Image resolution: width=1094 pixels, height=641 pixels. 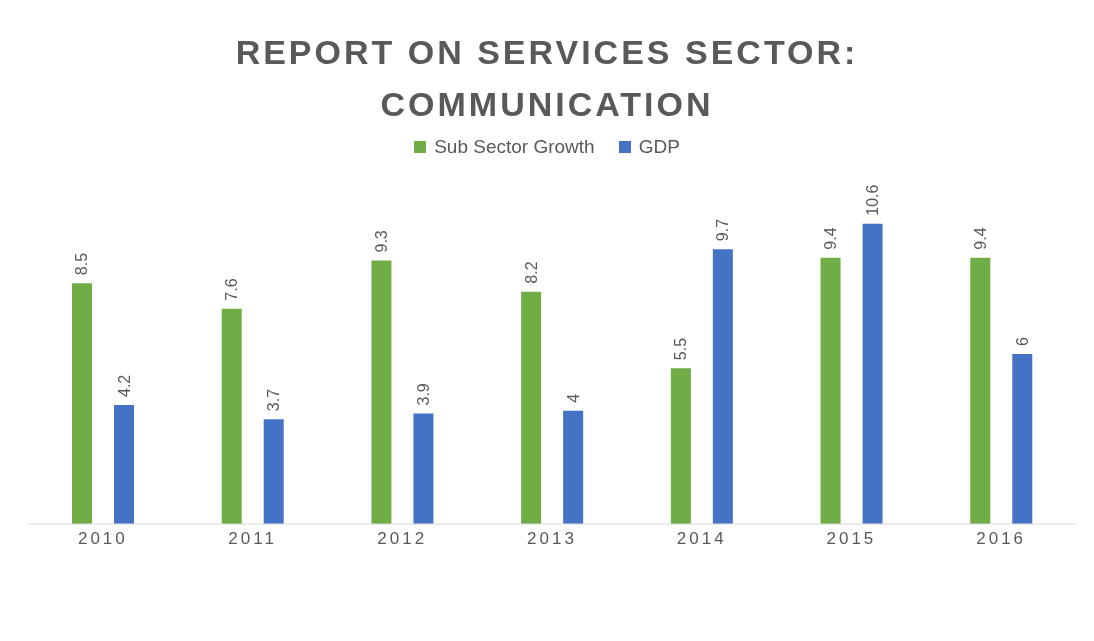 What do you see at coordinates (514, 147) in the screenshot?
I see `legend-label: Sub Sector Growth` at bounding box center [514, 147].